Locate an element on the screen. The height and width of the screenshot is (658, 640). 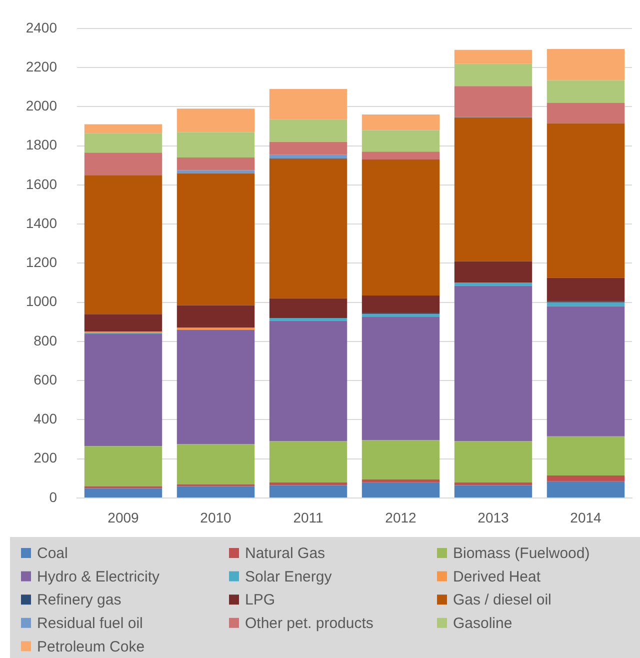
y-tick-label: 1600 is located at coordinates (42, 184).